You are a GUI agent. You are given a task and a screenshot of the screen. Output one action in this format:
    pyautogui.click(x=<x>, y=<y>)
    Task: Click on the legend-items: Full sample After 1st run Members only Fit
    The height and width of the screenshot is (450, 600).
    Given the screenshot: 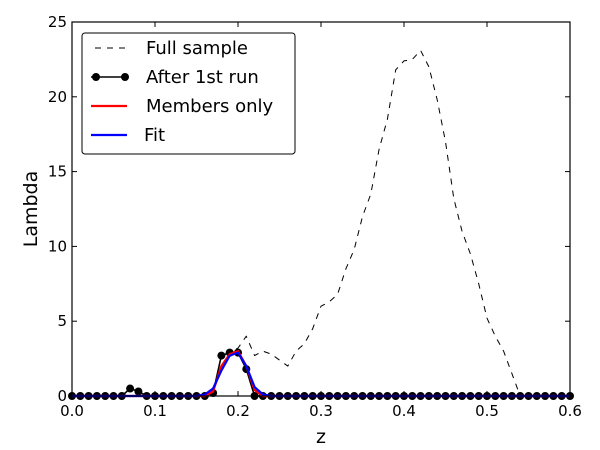 What is the action you would take?
    pyautogui.click(x=182, y=92)
    